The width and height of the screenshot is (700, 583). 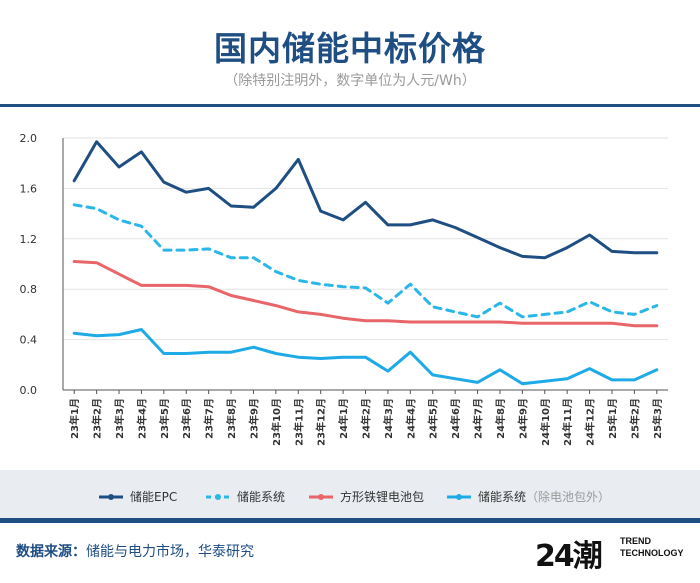 What do you see at coordinates (164, 418) in the screenshot?
I see `x-tick-label: 23年5月` at bounding box center [164, 418].